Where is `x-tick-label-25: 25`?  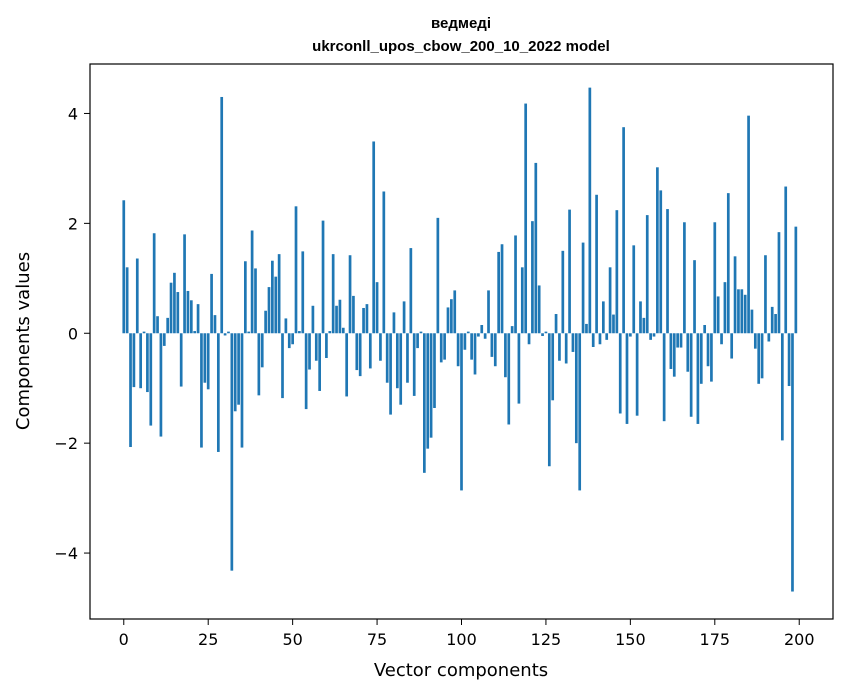
x-tick-label-25: 25 is located at coordinates (208, 639).